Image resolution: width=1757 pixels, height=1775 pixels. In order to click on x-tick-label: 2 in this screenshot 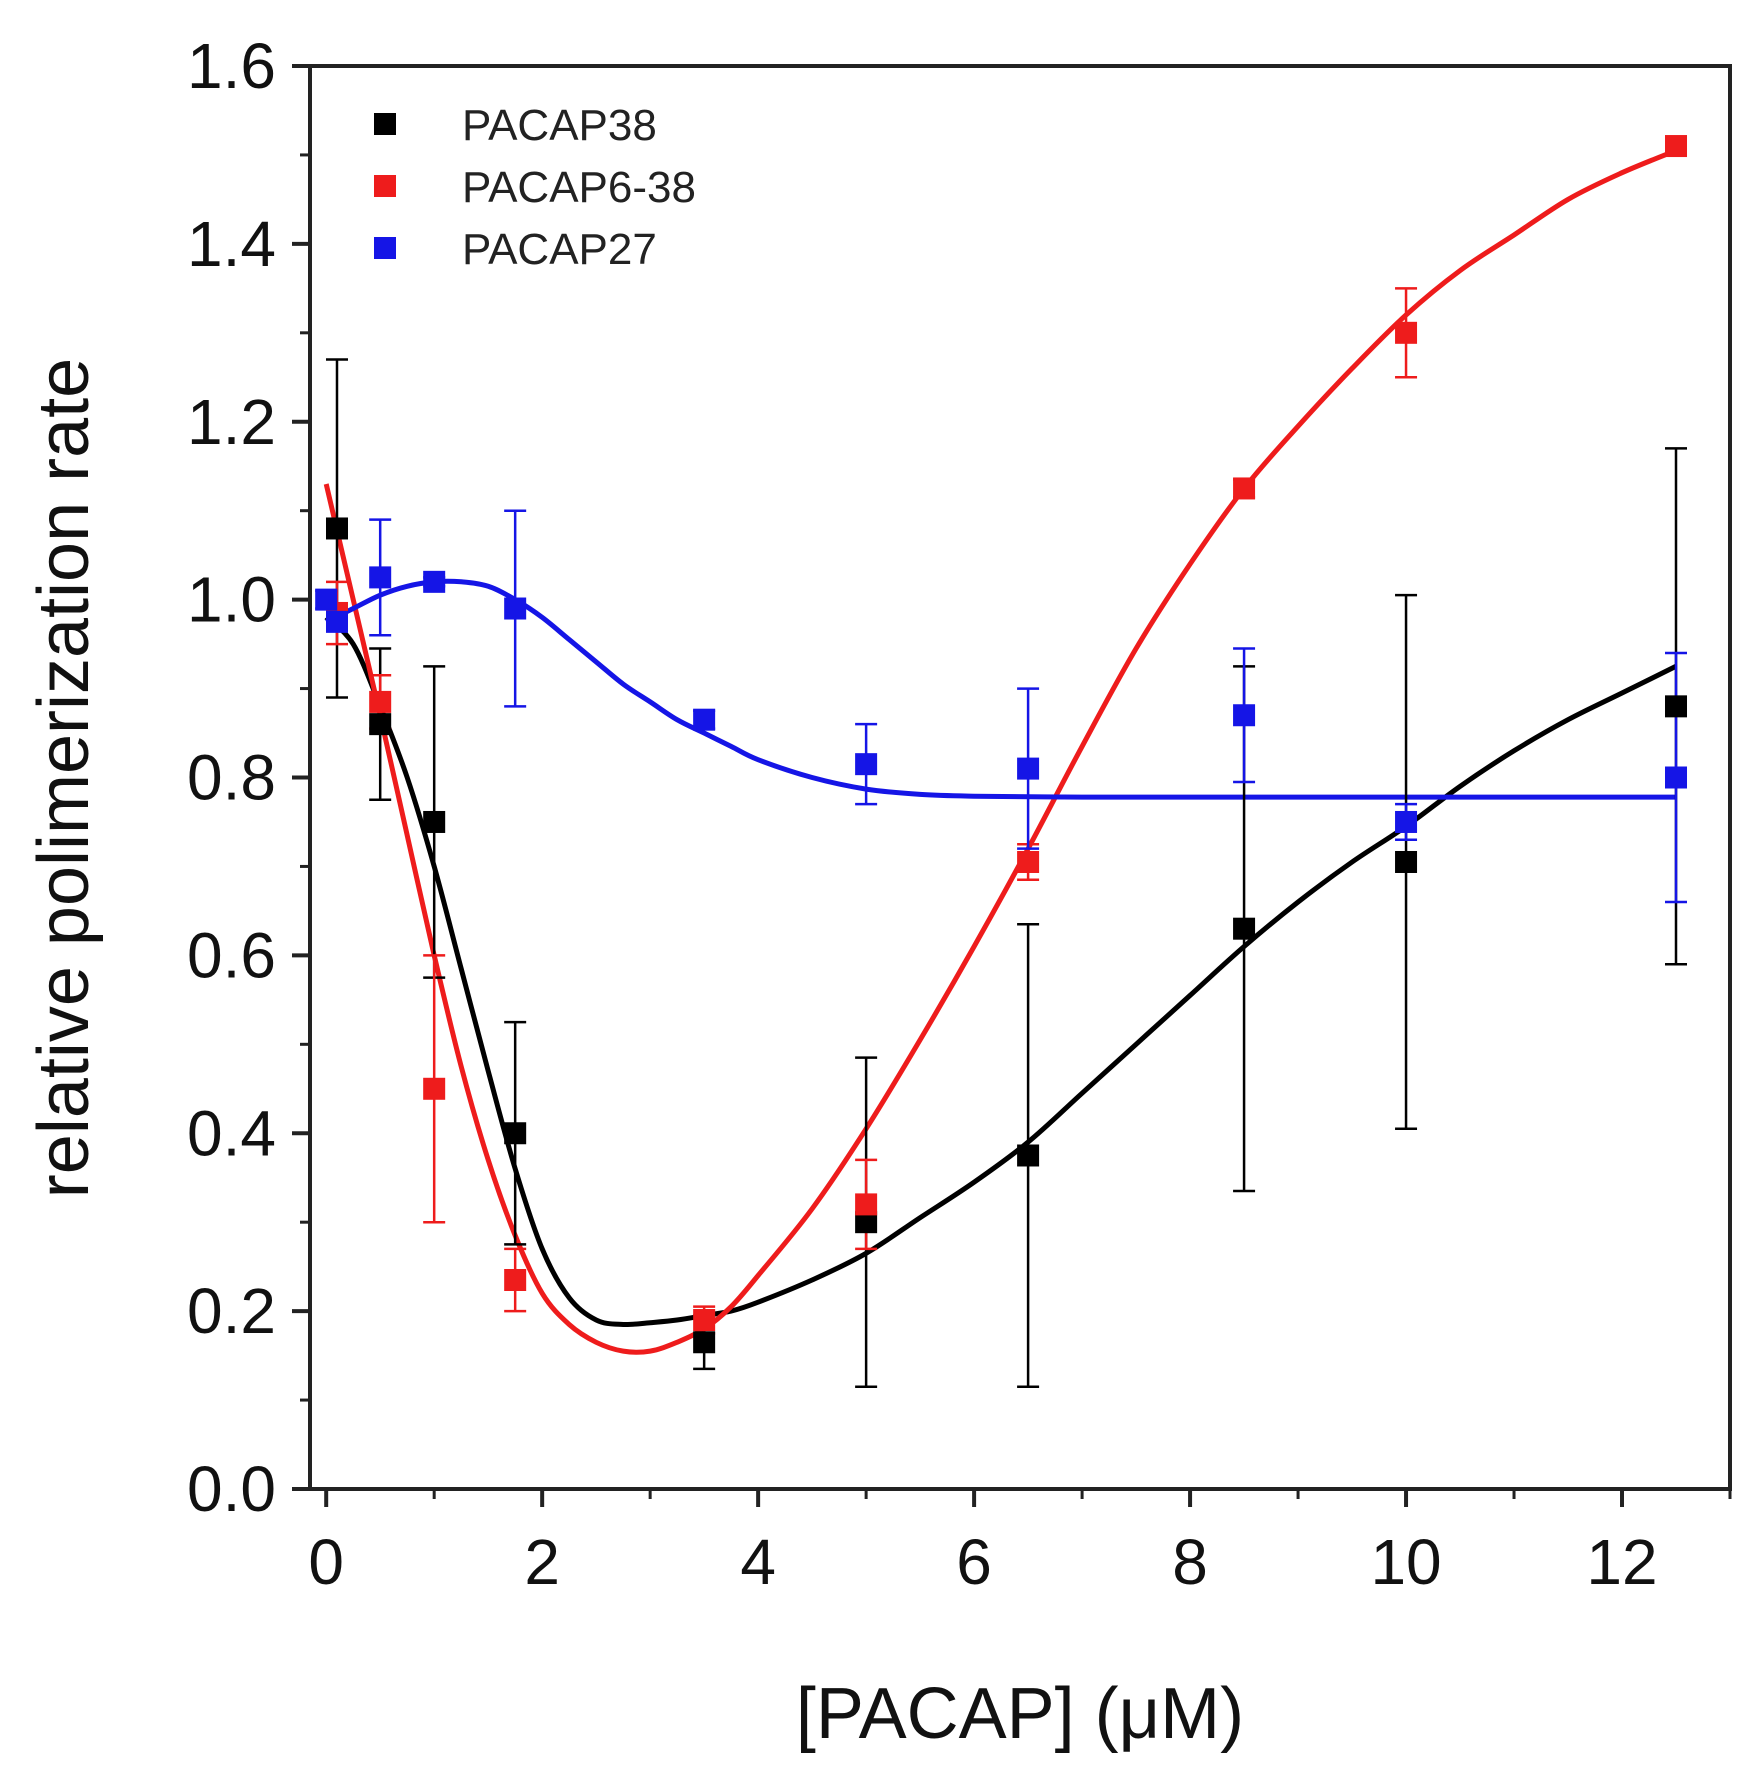, I will do `click(542, 1562)`.